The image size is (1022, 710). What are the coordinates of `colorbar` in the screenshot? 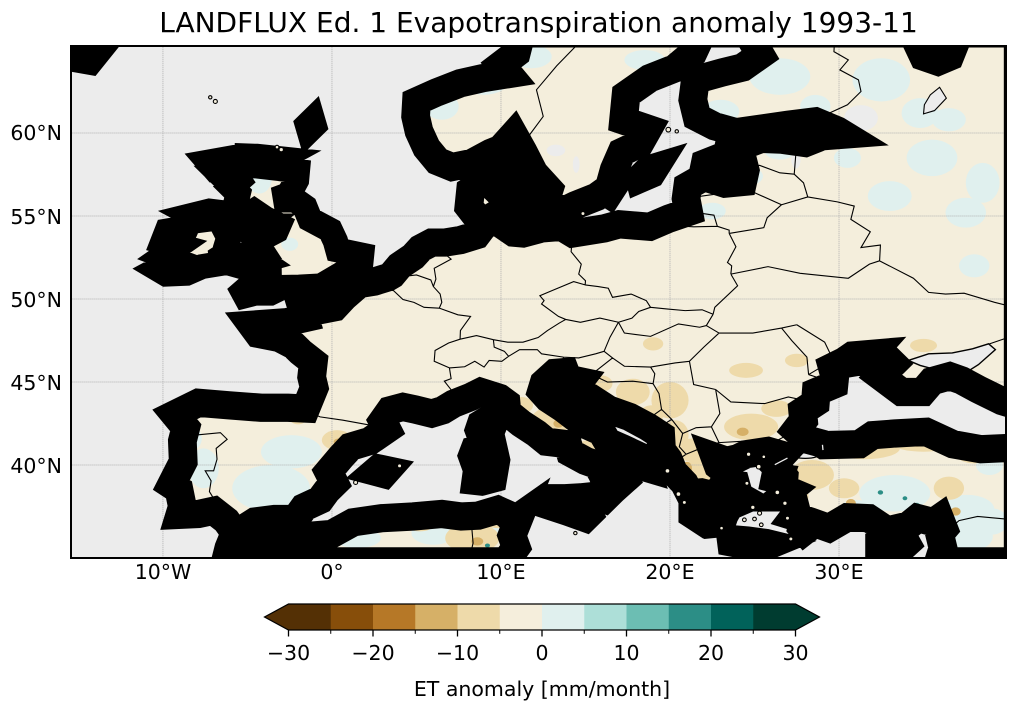 It's located at (542, 620).